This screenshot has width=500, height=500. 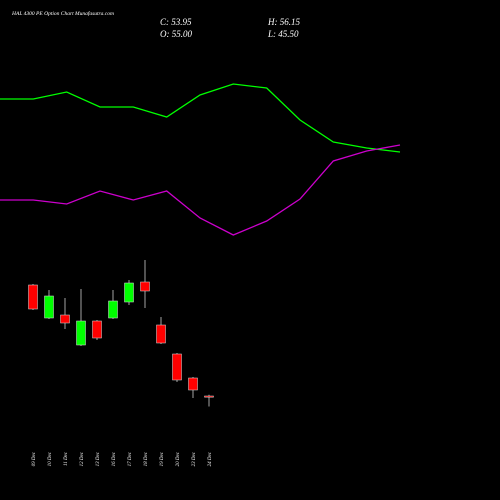 I want to click on low-label: L: 45.50, so click(x=283, y=34).